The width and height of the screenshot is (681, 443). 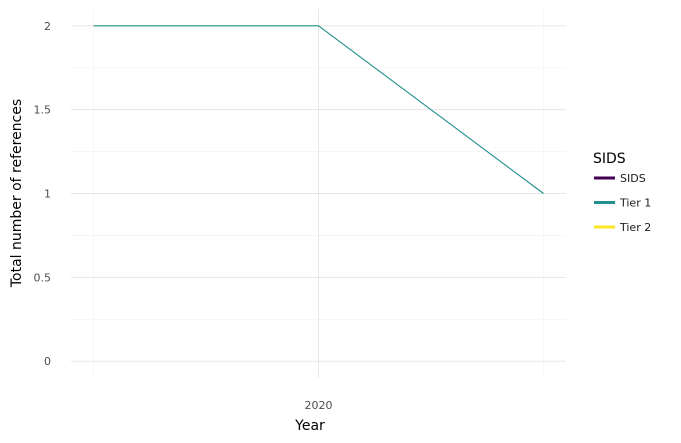 I want to click on y-tick-label: 1, so click(x=47, y=194).